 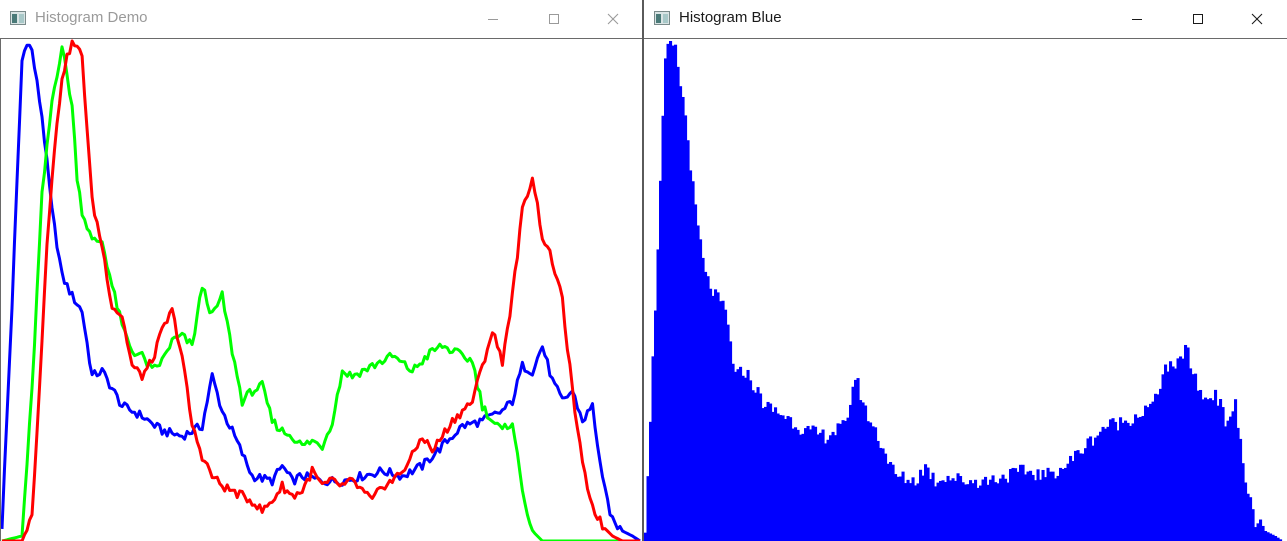 I want to click on minimize-icon, so click(x=493, y=19).